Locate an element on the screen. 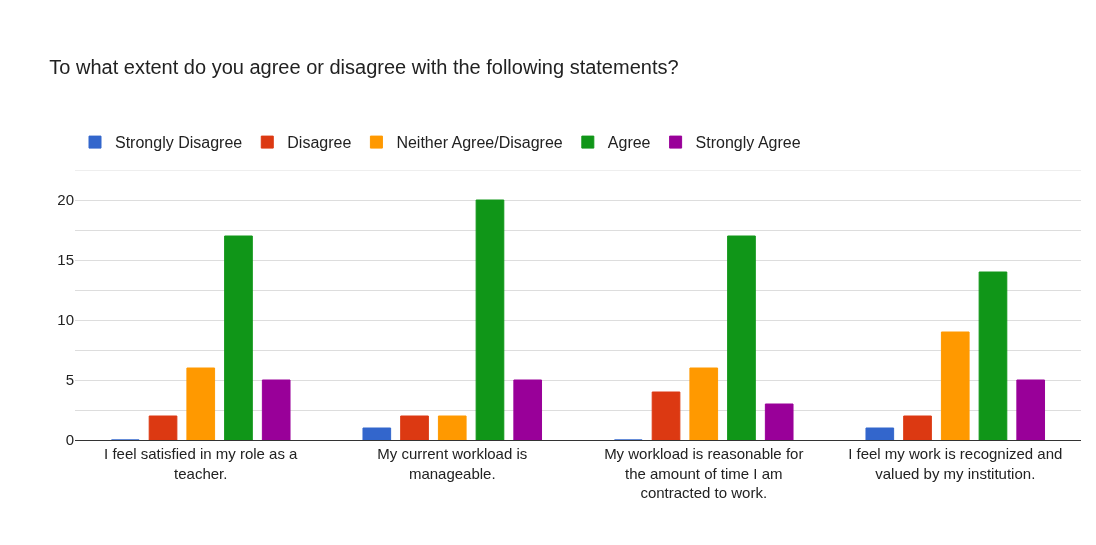  y-tick-label: 15 is located at coordinates (65, 260).